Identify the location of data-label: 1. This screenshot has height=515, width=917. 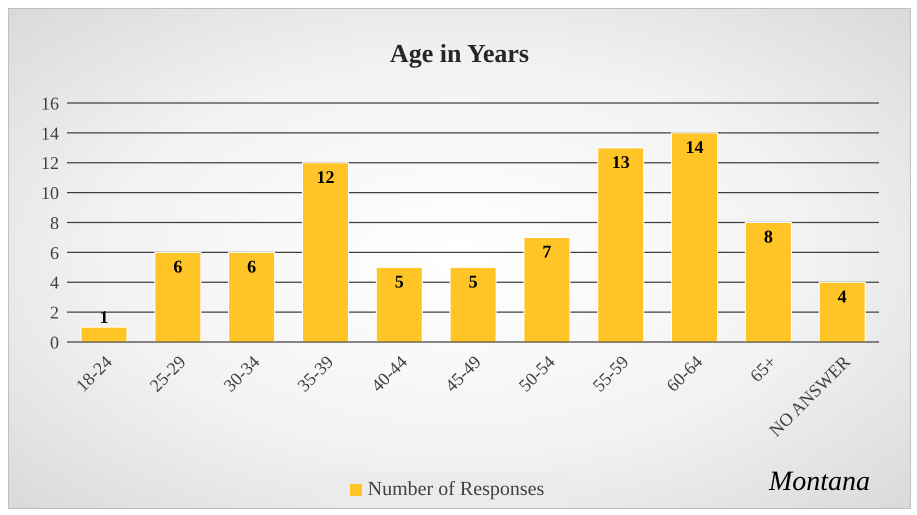
(104, 317).